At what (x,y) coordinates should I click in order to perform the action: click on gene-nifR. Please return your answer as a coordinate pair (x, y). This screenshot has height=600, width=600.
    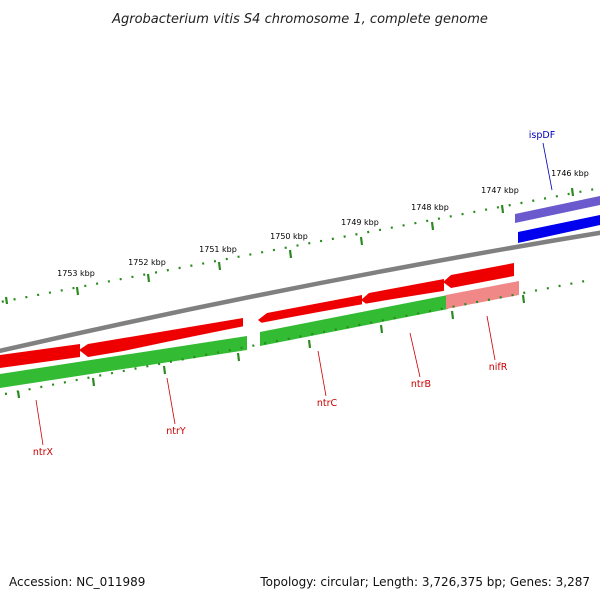
    Looking at the image, I should click on (478, 275).